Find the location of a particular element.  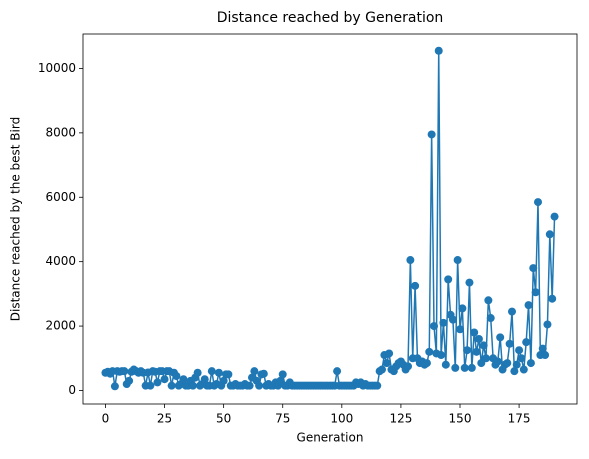

x-tick-label: 75 is located at coordinates (282, 419).